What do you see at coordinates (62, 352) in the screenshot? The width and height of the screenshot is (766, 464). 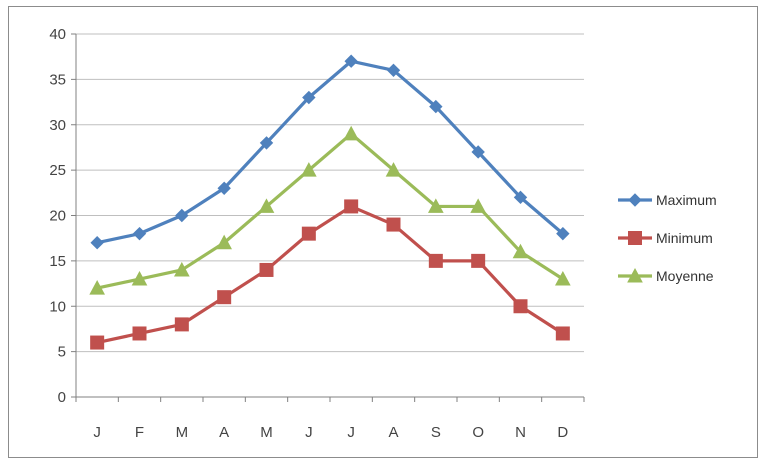 I see `y-tick-label: 5` at bounding box center [62, 352].